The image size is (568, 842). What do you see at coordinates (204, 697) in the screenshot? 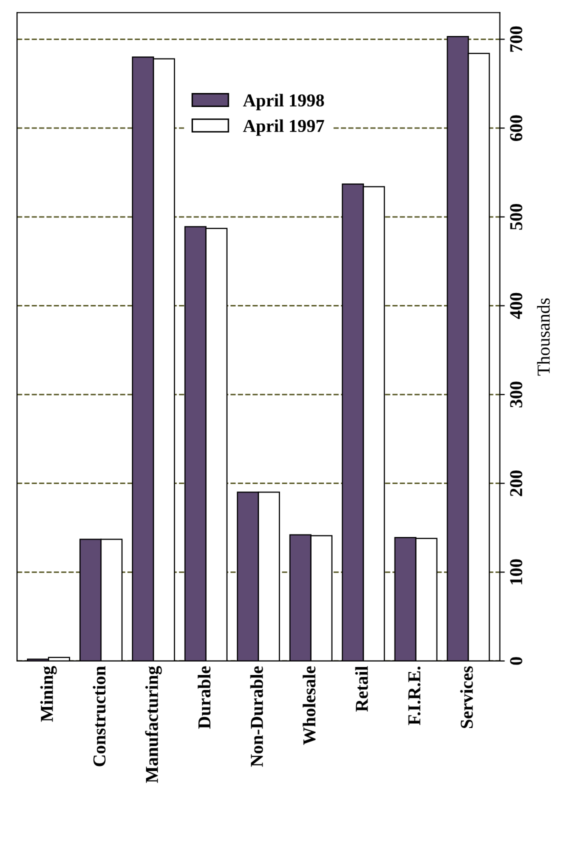
I see `x-tick-label: Durable` at bounding box center [204, 697].